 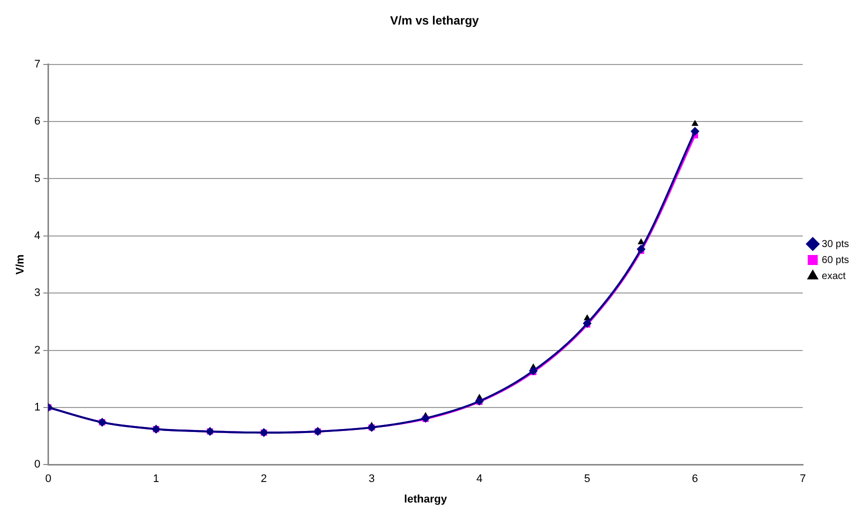 I want to click on legend-label: 60 pts, so click(x=836, y=260).